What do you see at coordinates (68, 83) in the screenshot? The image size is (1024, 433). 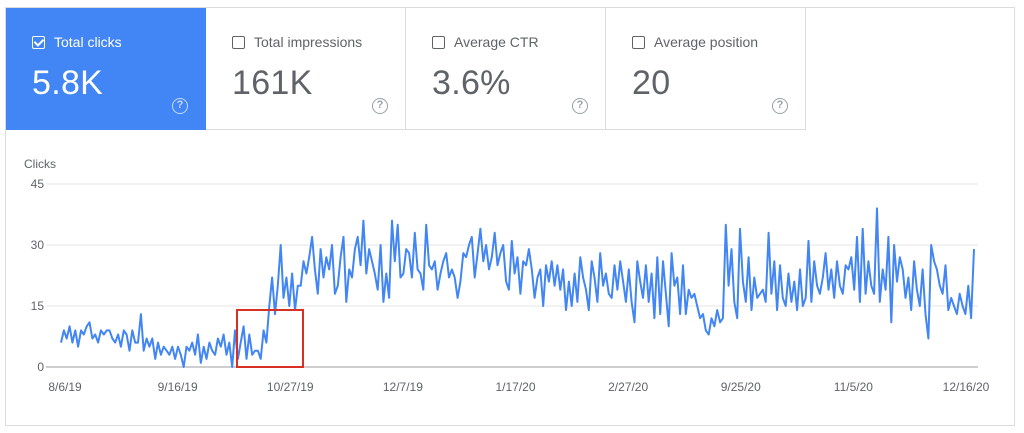 I see `metric-value: 5.8K` at bounding box center [68, 83].